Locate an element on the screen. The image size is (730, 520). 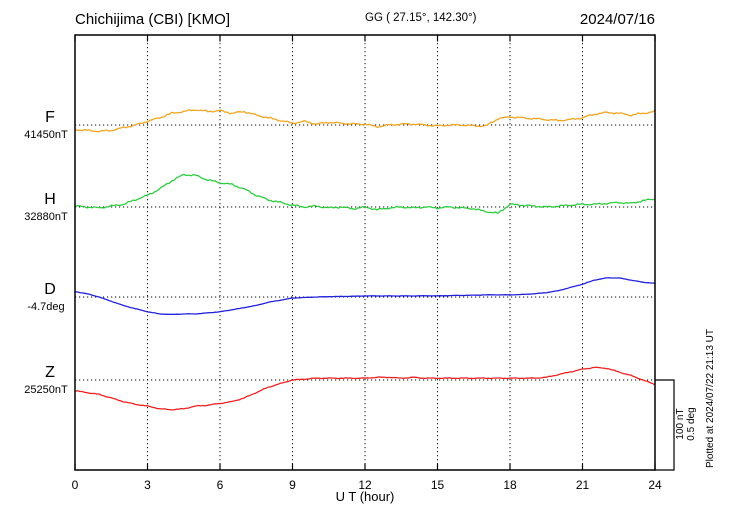
component-baseline-D: -4.7deg is located at coordinates (45, 307).